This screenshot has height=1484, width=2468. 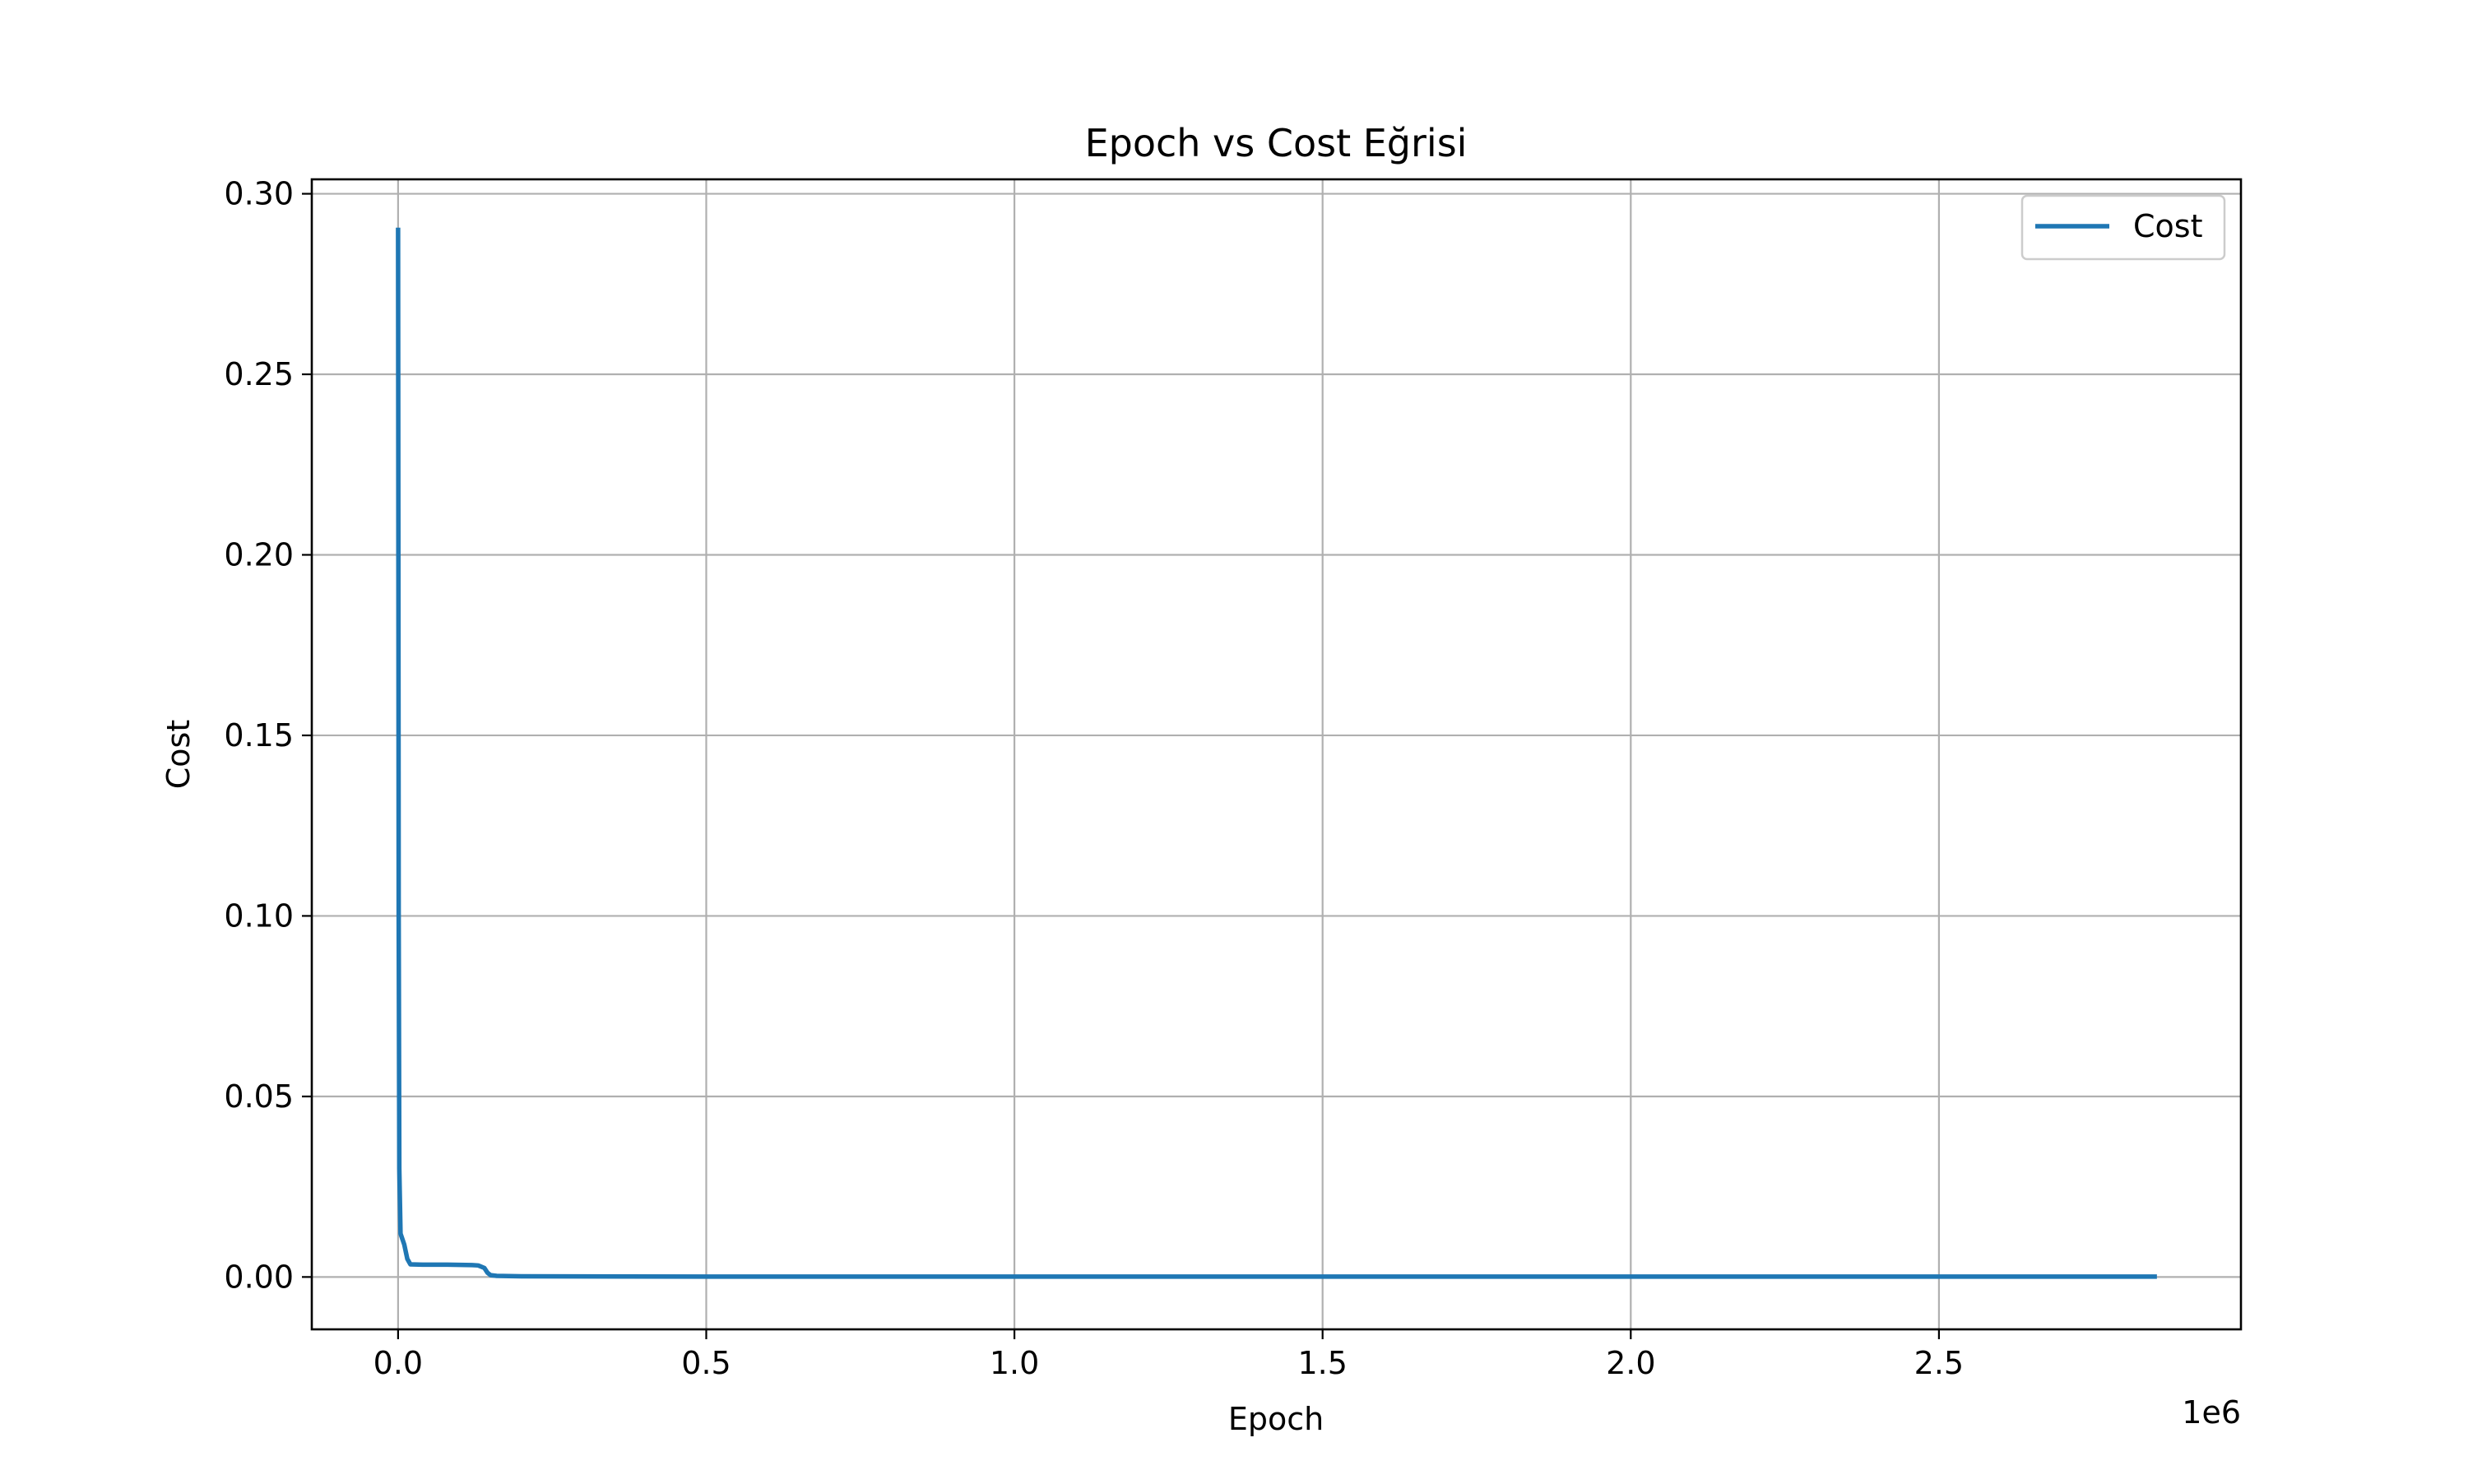 I want to click on x-axis-offset-label: 1e6, so click(x=2211, y=1412).